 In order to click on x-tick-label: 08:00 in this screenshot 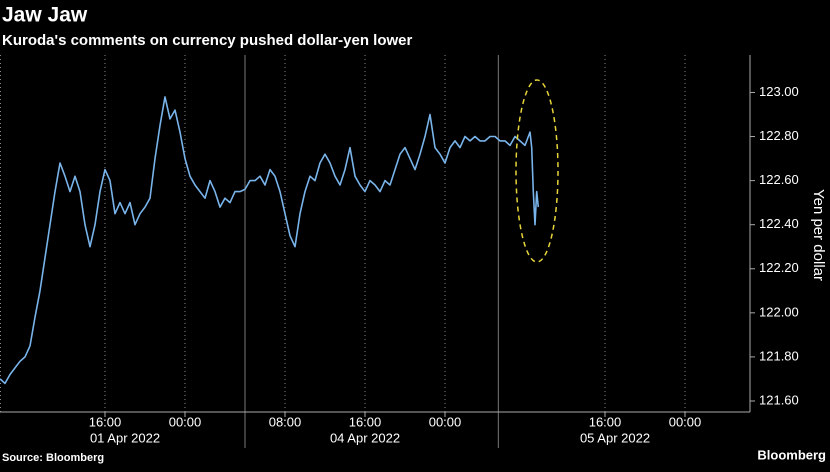, I will do `click(285, 421)`.